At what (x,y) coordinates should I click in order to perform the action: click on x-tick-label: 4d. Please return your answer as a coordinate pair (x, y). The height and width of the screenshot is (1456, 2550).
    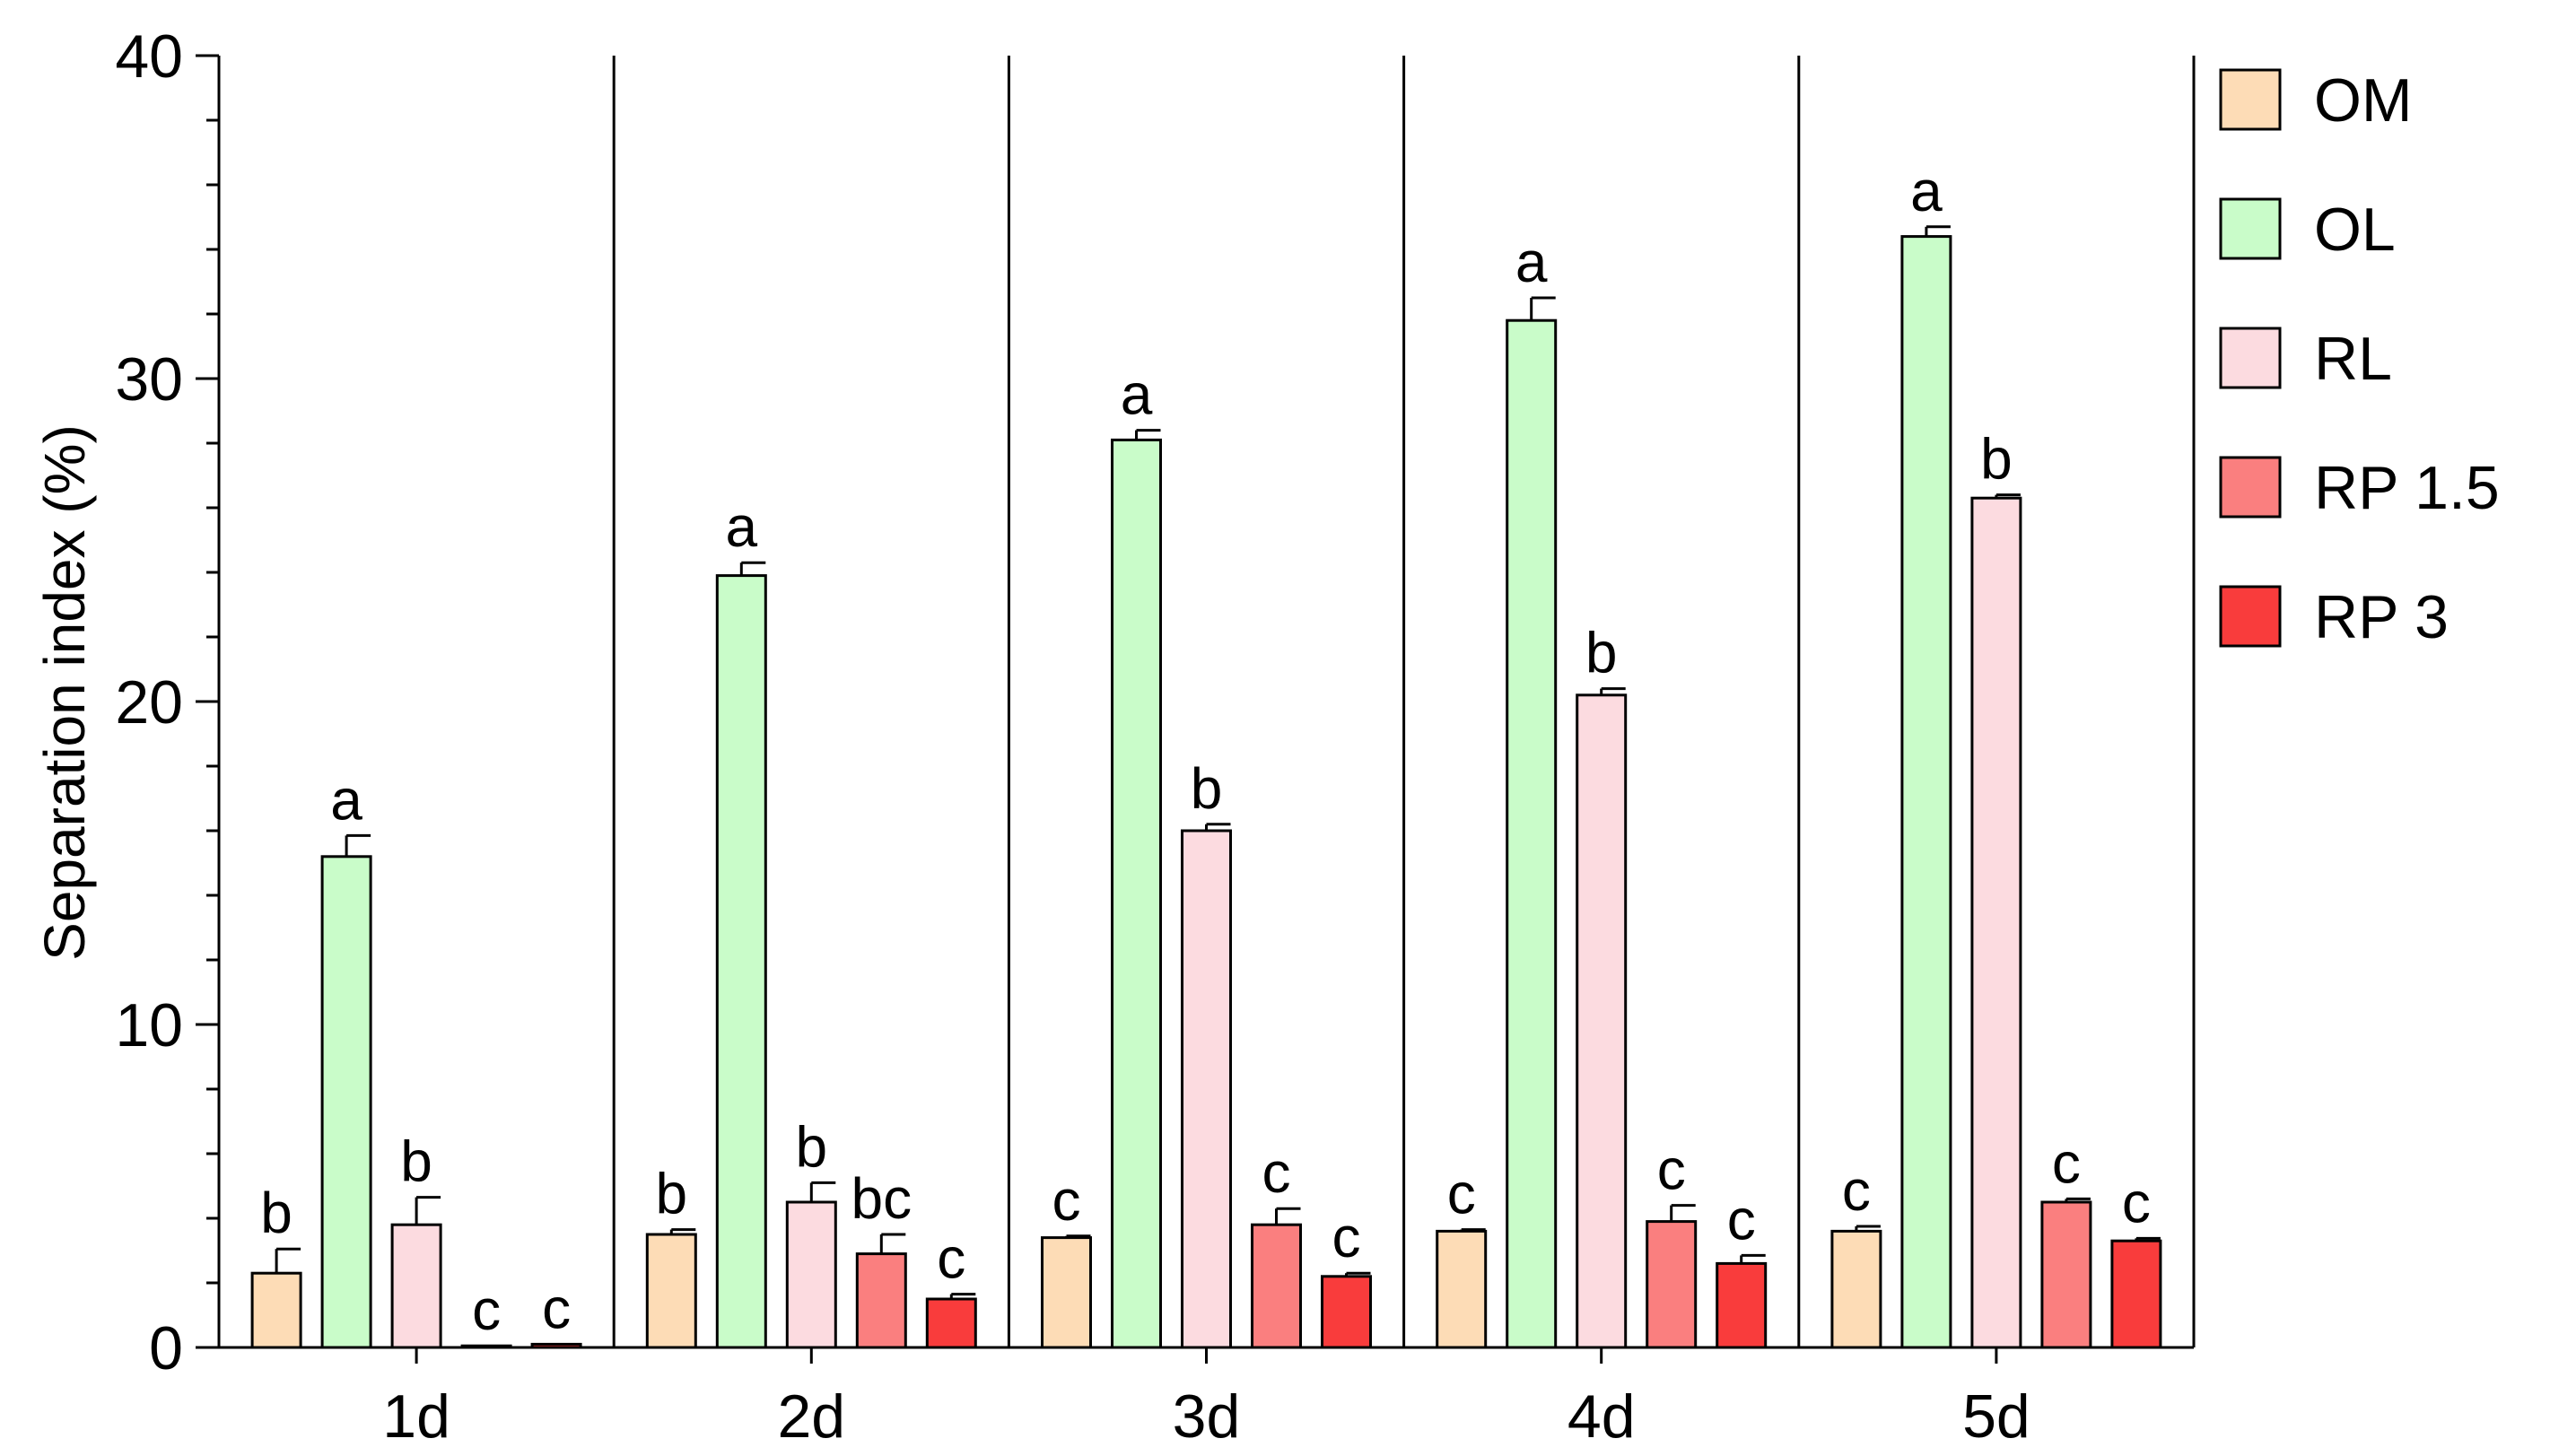
    Looking at the image, I should click on (1602, 1416).